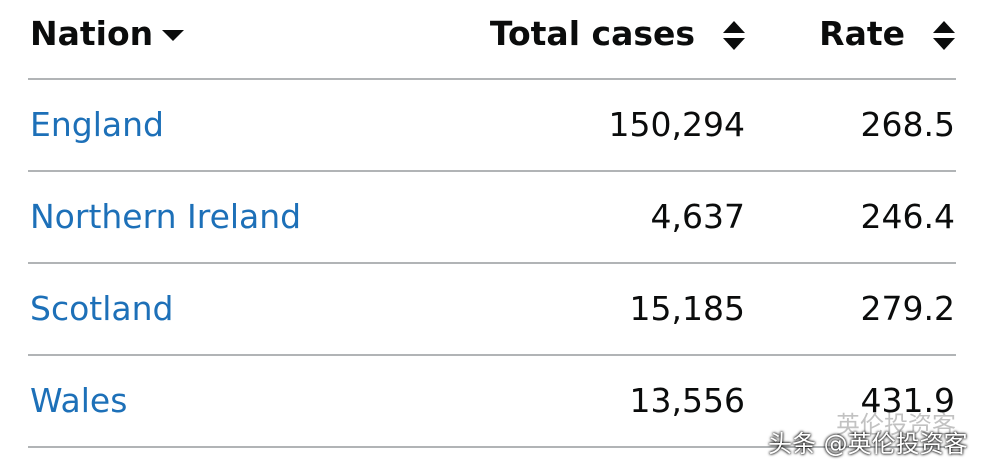  What do you see at coordinates (697, 216) in the screenshot?
I see `total-cases: 4,637` at bounding box center [697, 216].